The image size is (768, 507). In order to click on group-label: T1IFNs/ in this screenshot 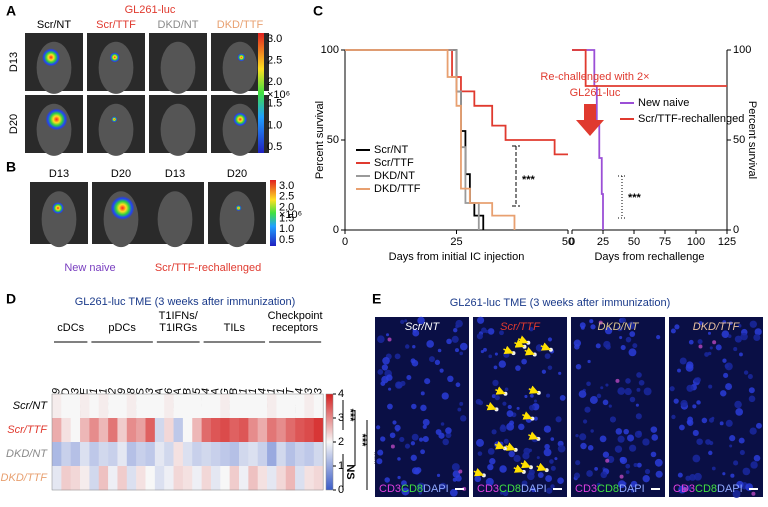, I will do `click(179, 316)`.